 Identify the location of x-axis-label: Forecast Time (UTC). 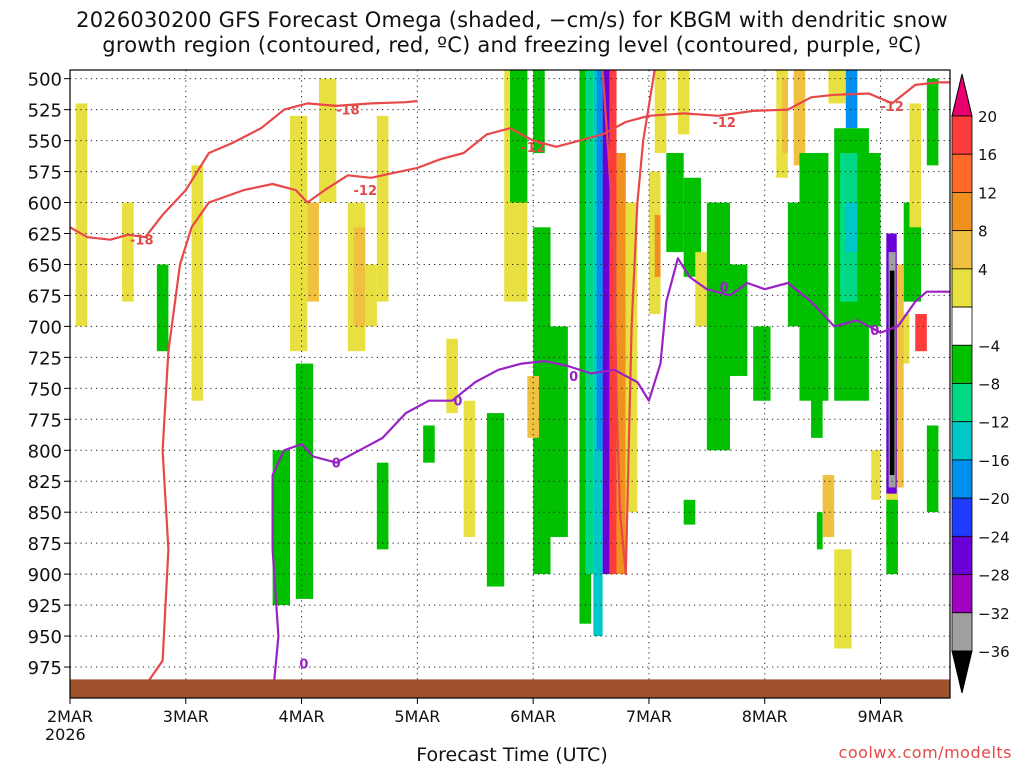
(512, 755).